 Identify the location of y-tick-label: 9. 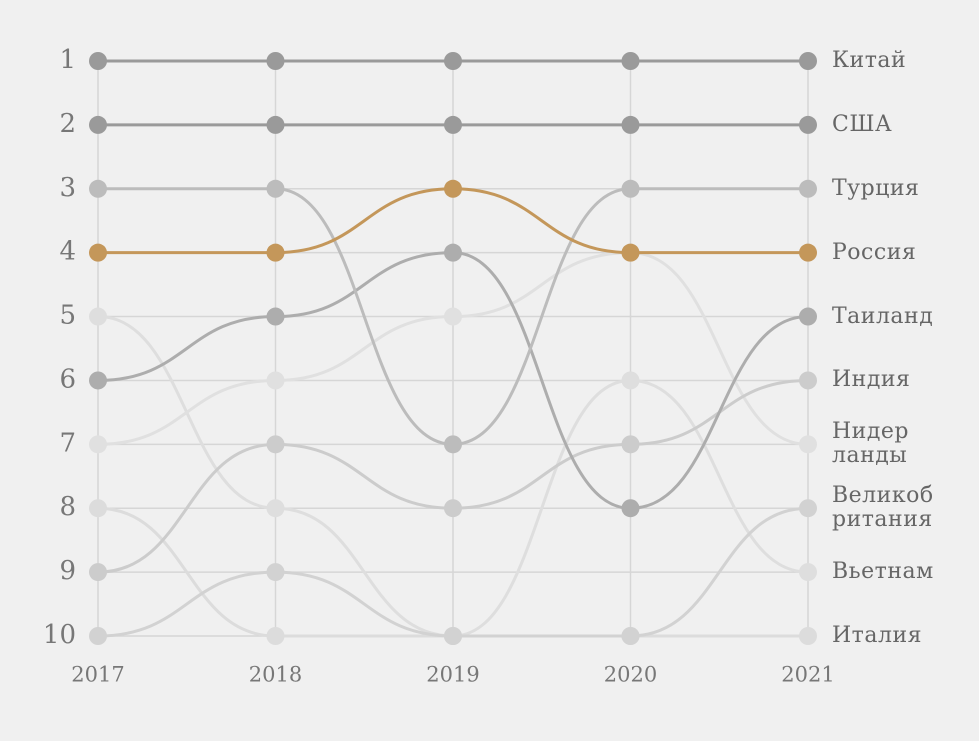
(67, 571).